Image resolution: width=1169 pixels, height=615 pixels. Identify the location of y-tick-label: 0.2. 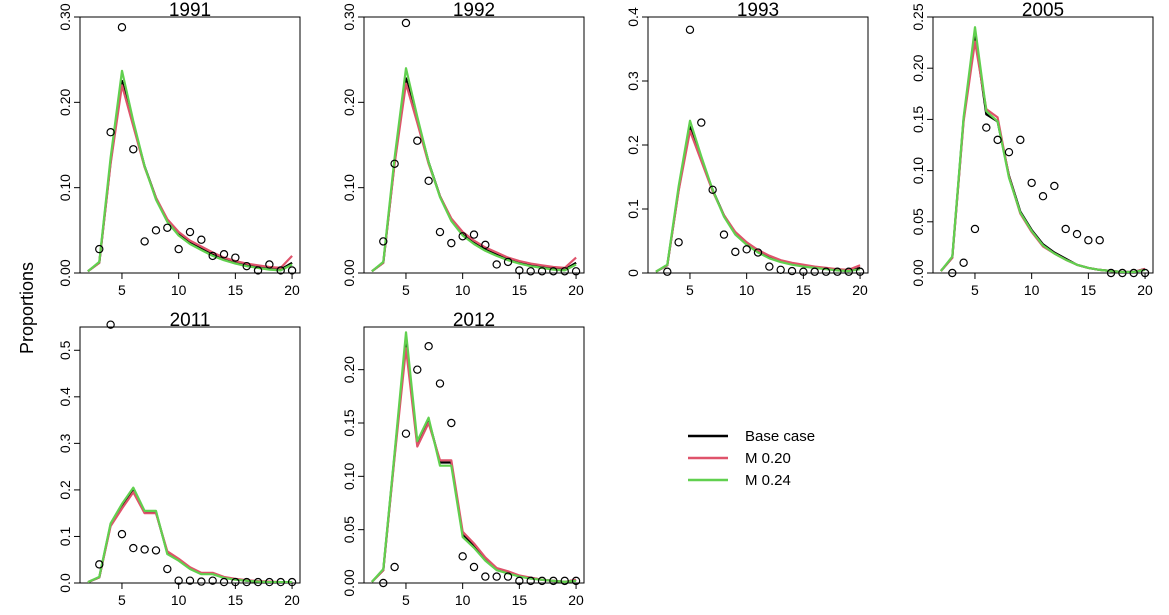
(633, 145).